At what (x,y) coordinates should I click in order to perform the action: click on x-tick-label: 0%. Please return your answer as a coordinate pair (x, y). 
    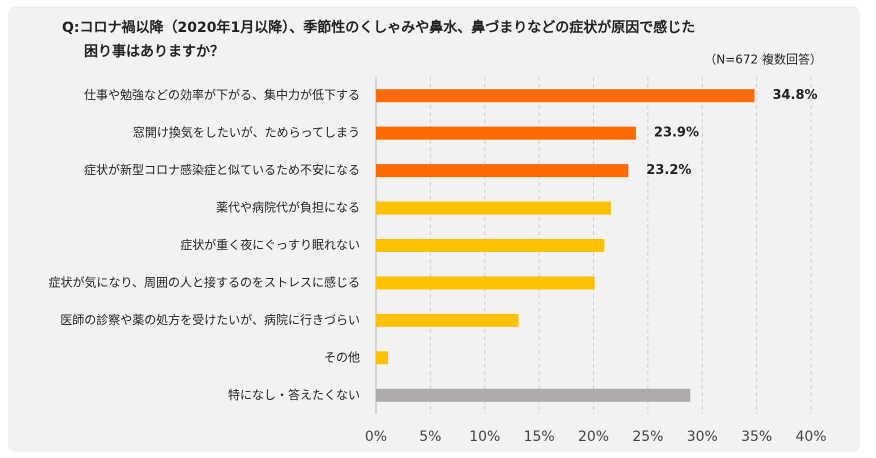
    Looking at the image, I should click on (376, 437).